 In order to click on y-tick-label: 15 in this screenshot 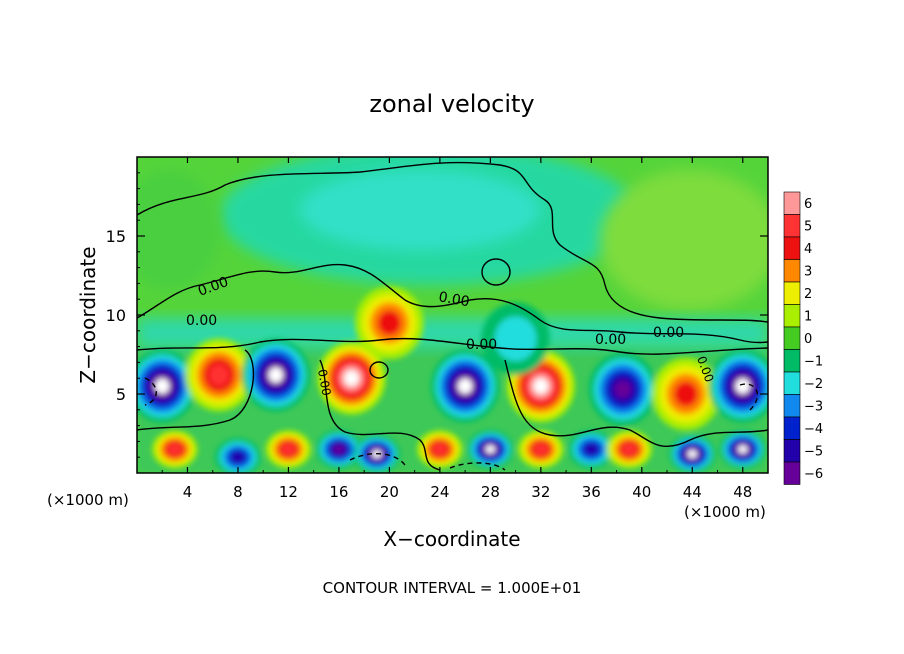, I will do `click(116, 236)`.